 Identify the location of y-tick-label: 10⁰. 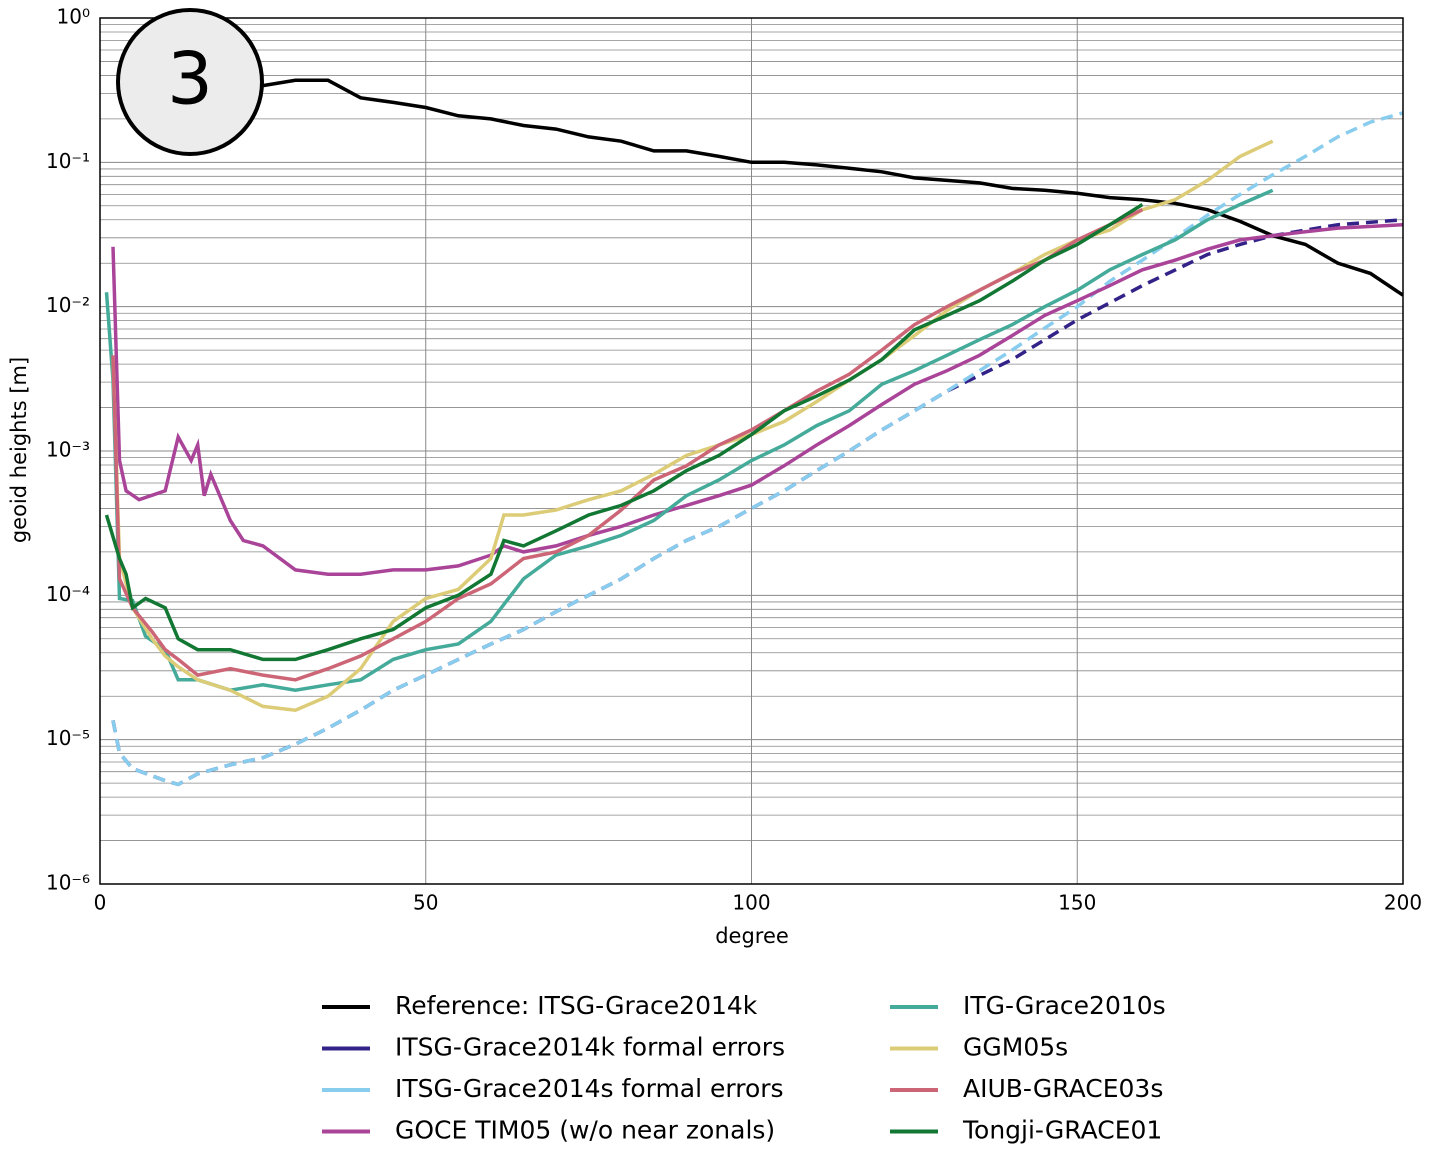
(73, 17).